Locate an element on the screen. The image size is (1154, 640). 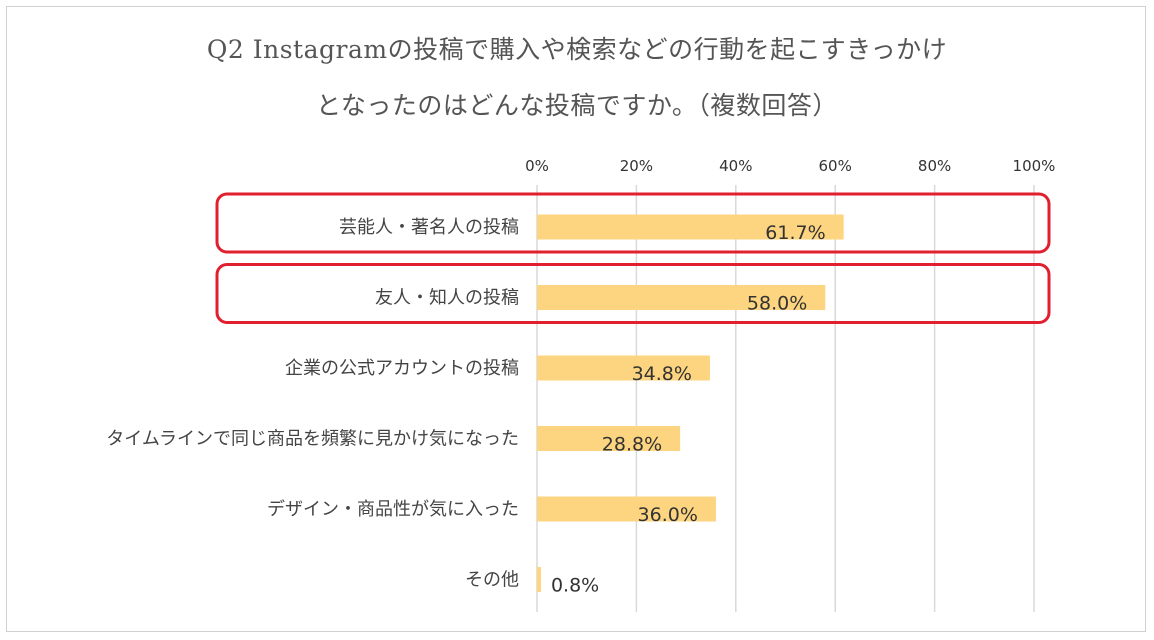
data-label: 28.8% is located at coordinates (632, 445).